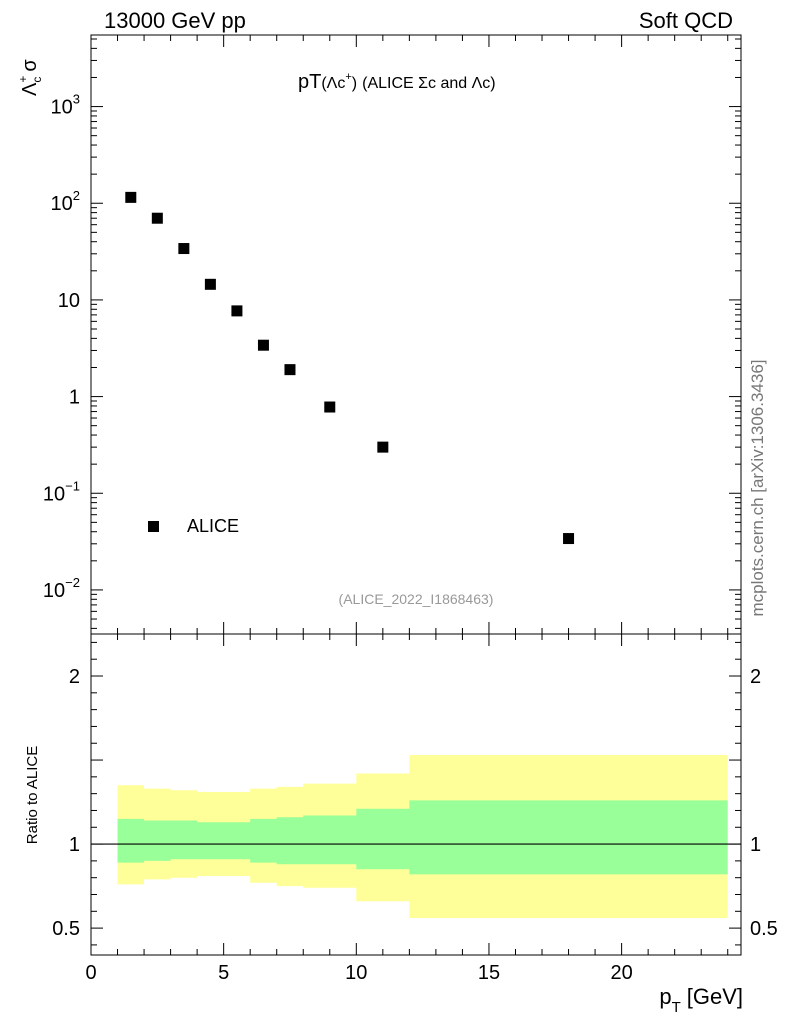  I want to click on y-axis-label: Λ+cσ, so click(30, 77).